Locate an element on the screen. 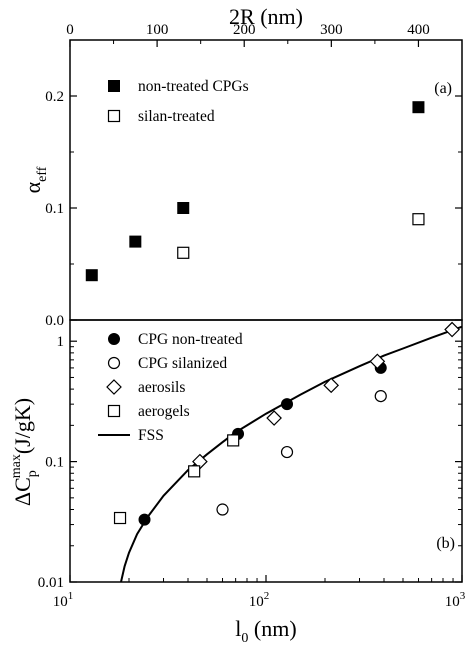  y-tick-label: 1 is located at coordinates (61, 342).